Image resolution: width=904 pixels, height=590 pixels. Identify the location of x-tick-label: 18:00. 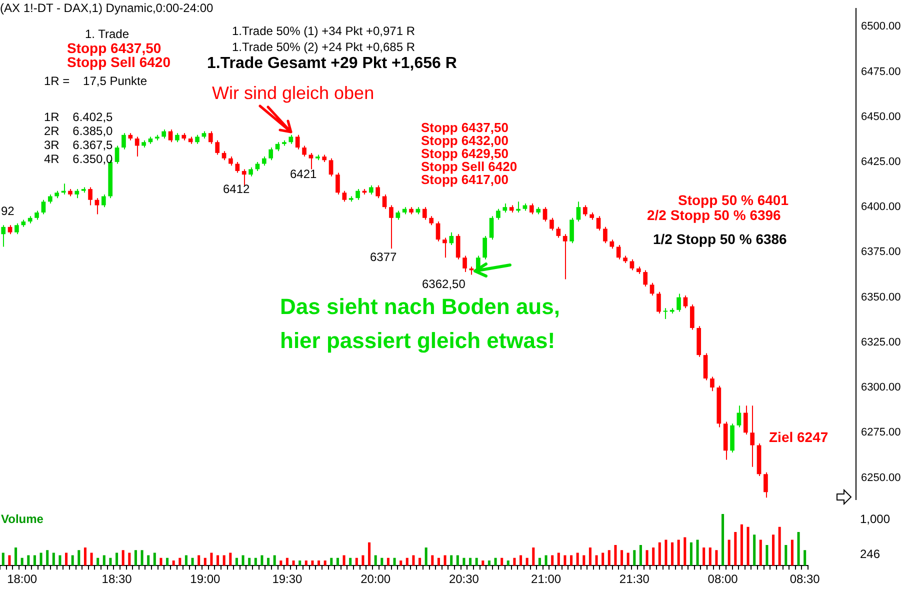
(22, 579).